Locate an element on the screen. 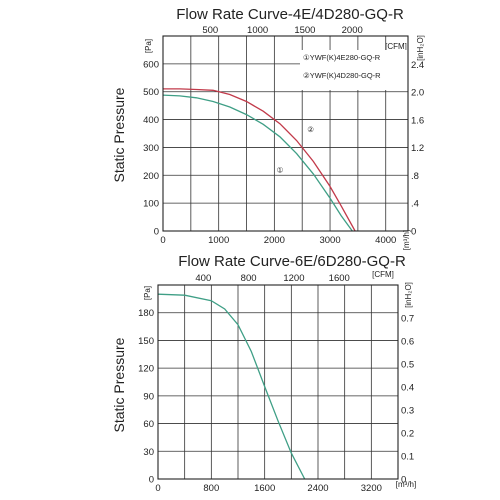 The width and height of the screenshot is (500, 500). chart-1-legend-item-2: ②YWF(K)4D280-GQ-R is located at coordinates (342, 75).